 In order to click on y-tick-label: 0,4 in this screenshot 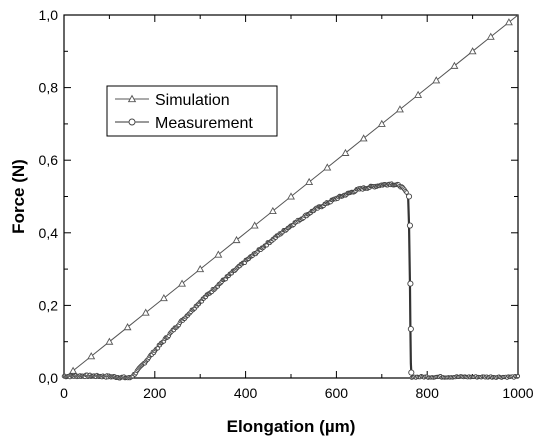, I will do `click(49, 233)`.